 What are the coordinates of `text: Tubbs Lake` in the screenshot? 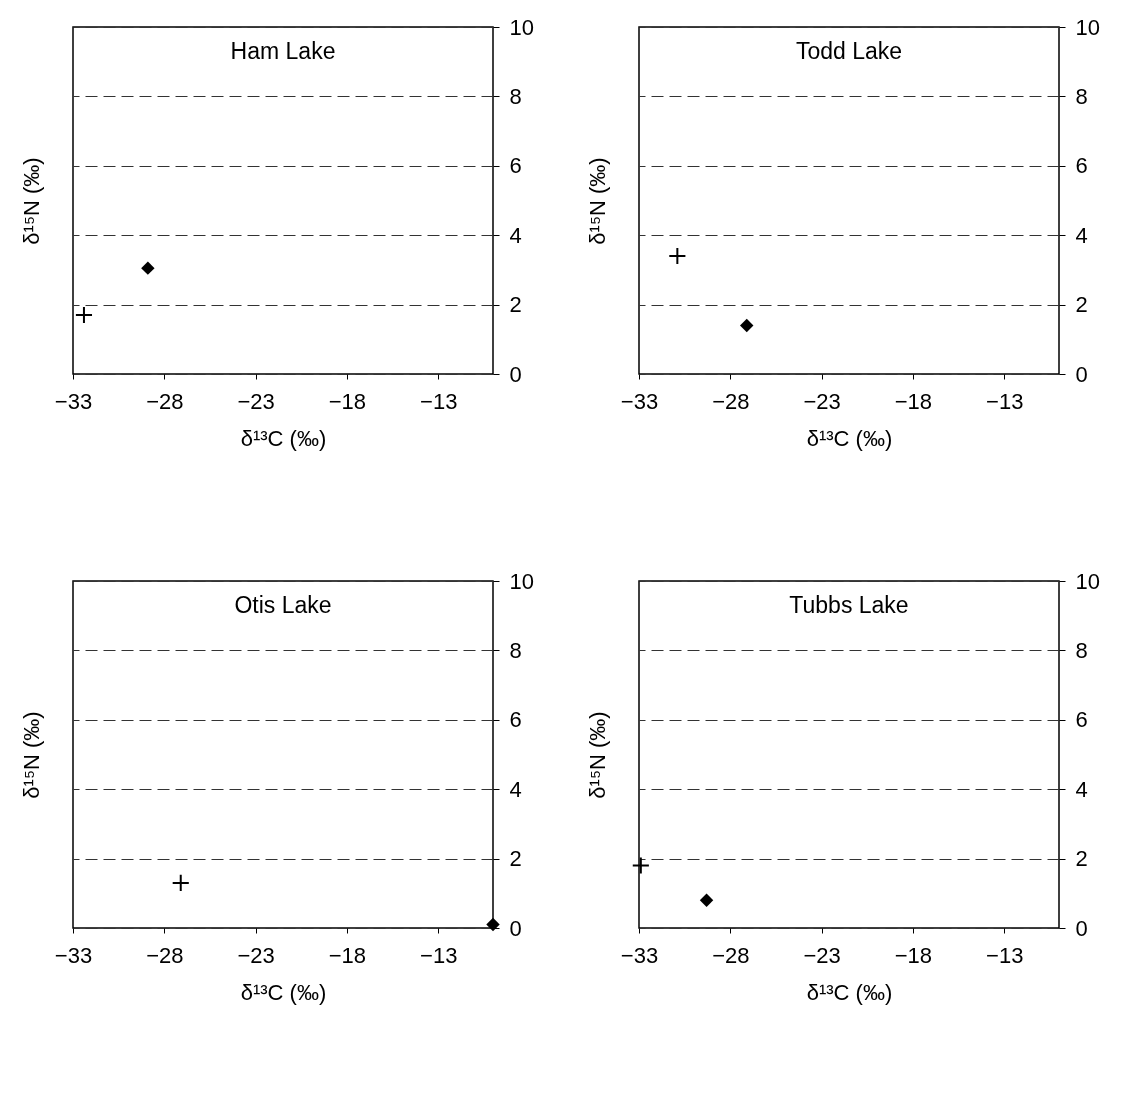 It's located at (849, 605).